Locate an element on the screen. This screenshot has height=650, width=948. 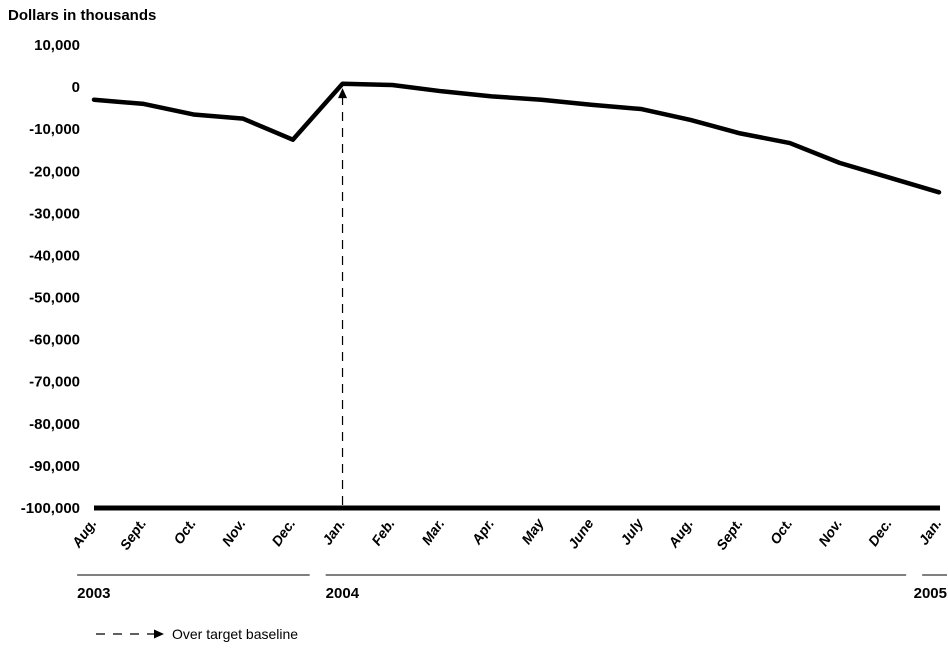
target-baseline-annotation is located at coordinates (342, 296).